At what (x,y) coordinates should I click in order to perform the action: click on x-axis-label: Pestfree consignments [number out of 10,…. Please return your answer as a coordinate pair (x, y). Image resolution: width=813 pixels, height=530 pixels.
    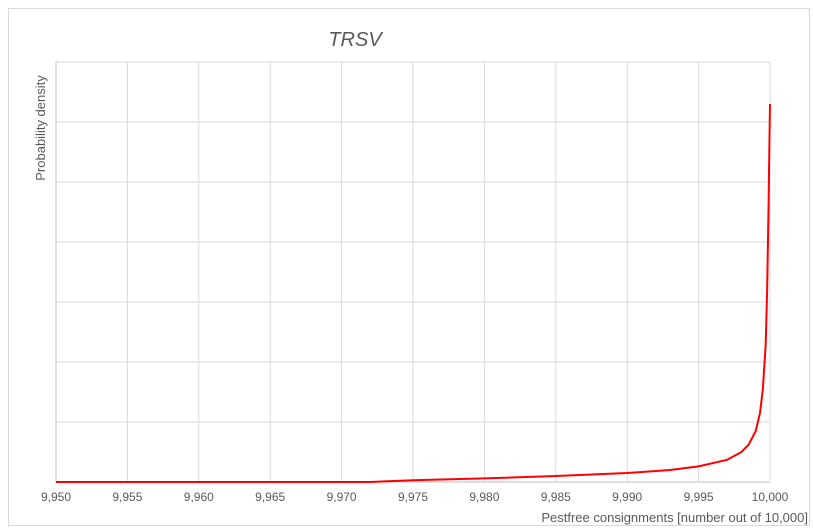
    Looking at the image, I should click on (674, 517).